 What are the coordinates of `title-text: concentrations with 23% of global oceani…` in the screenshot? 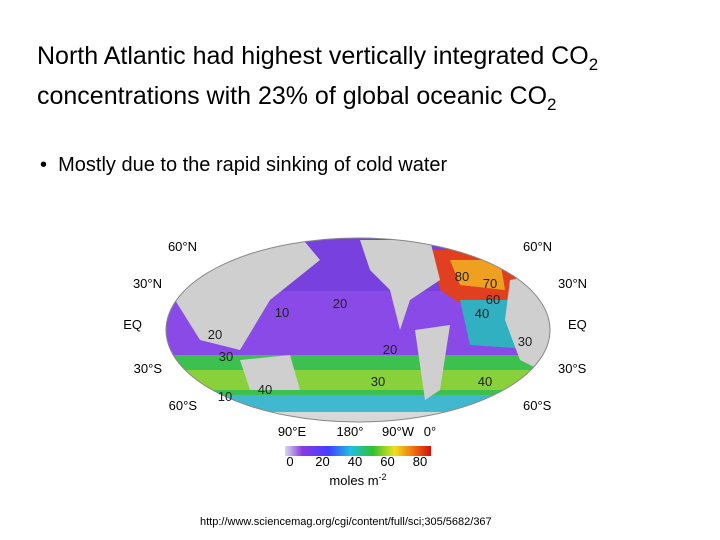 It's located at (292, 96).